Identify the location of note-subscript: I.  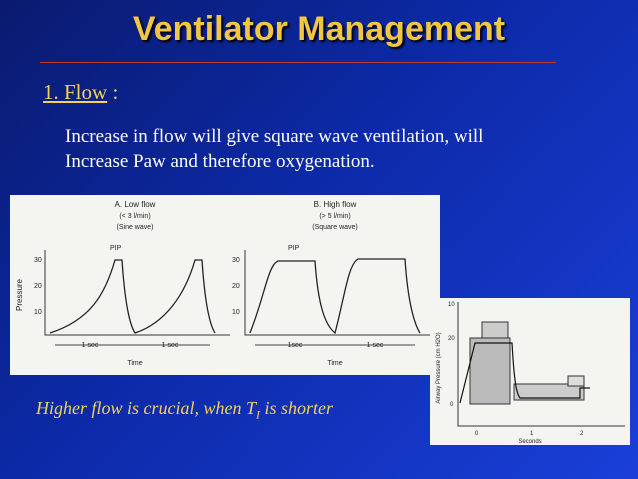
(258, 414).